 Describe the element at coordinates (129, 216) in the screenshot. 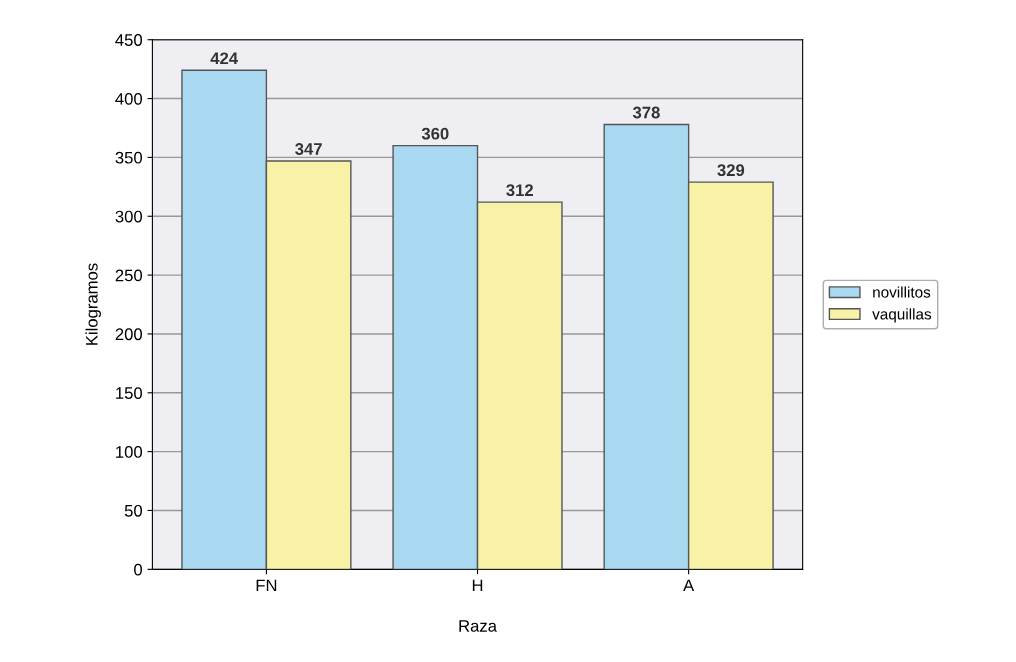

I see `y-tick-label: 300` at that location.